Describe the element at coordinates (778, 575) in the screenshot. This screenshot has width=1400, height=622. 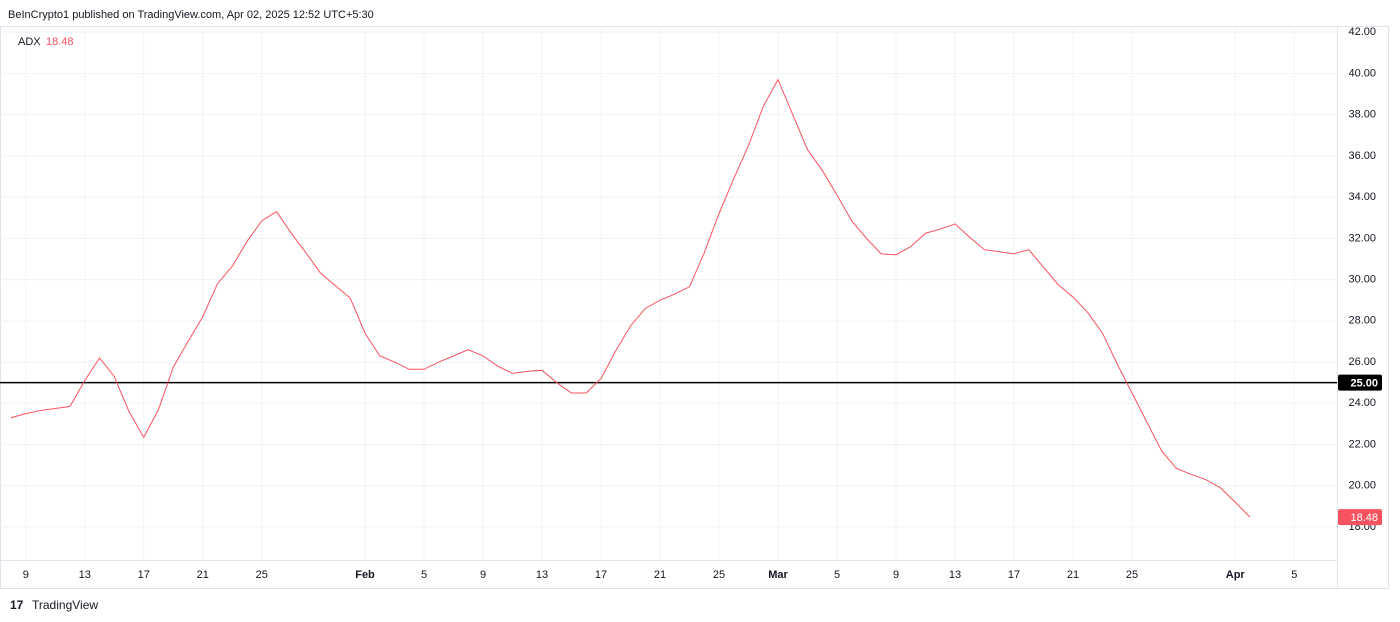
I see `x-tick-label: Mar` at that location.